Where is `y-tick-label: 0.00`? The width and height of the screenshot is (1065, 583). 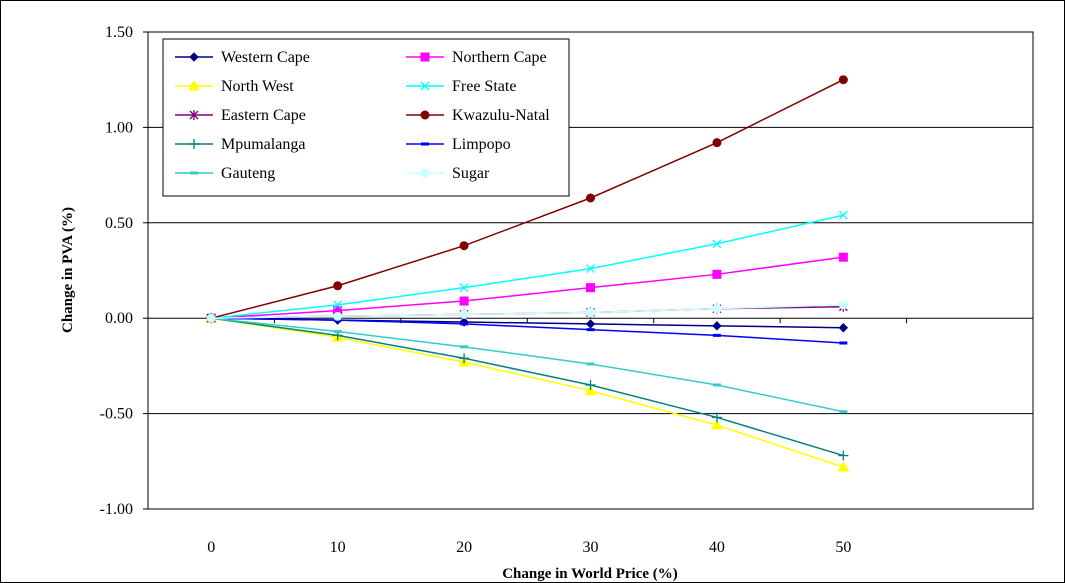
y-tick-label: 0.00 is located at coordinates (119, 318).